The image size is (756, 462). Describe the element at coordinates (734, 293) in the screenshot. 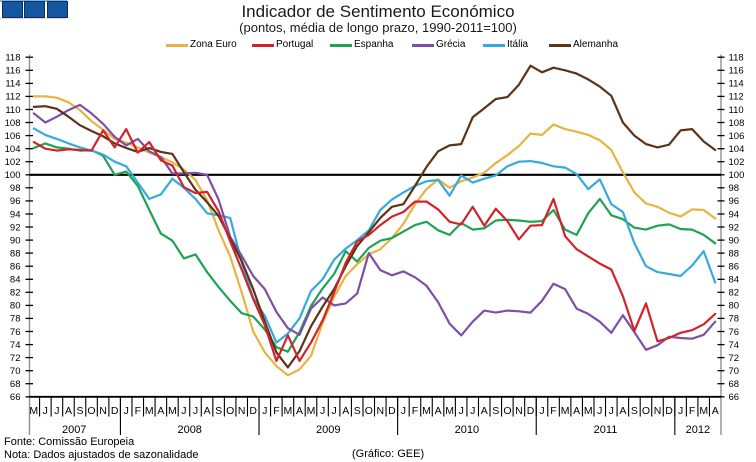

I see `svg-text: 82` at that location.